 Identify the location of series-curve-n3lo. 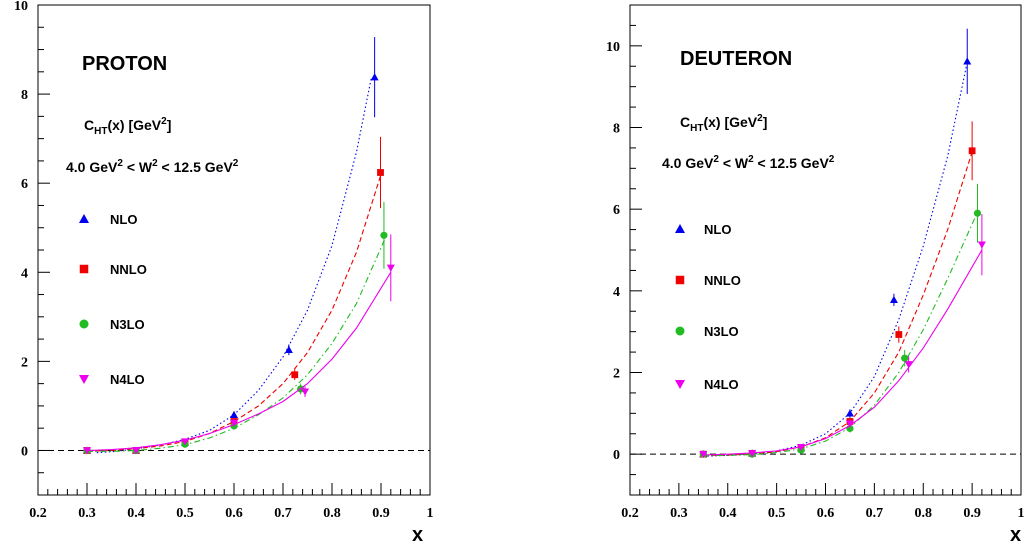
(840, 334).